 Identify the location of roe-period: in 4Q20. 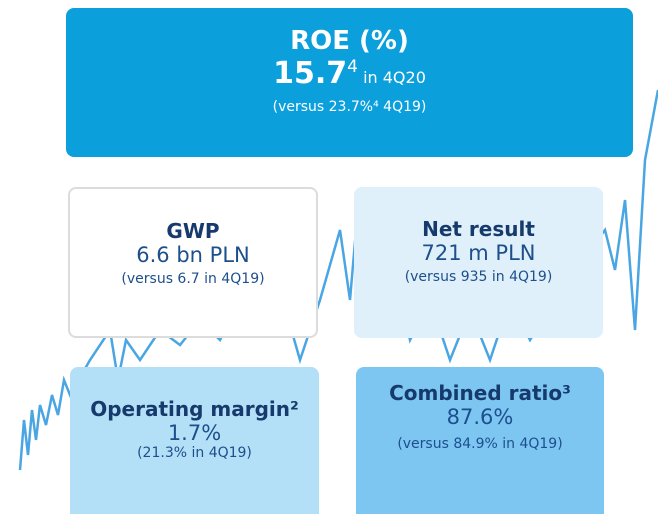
(394, 77).